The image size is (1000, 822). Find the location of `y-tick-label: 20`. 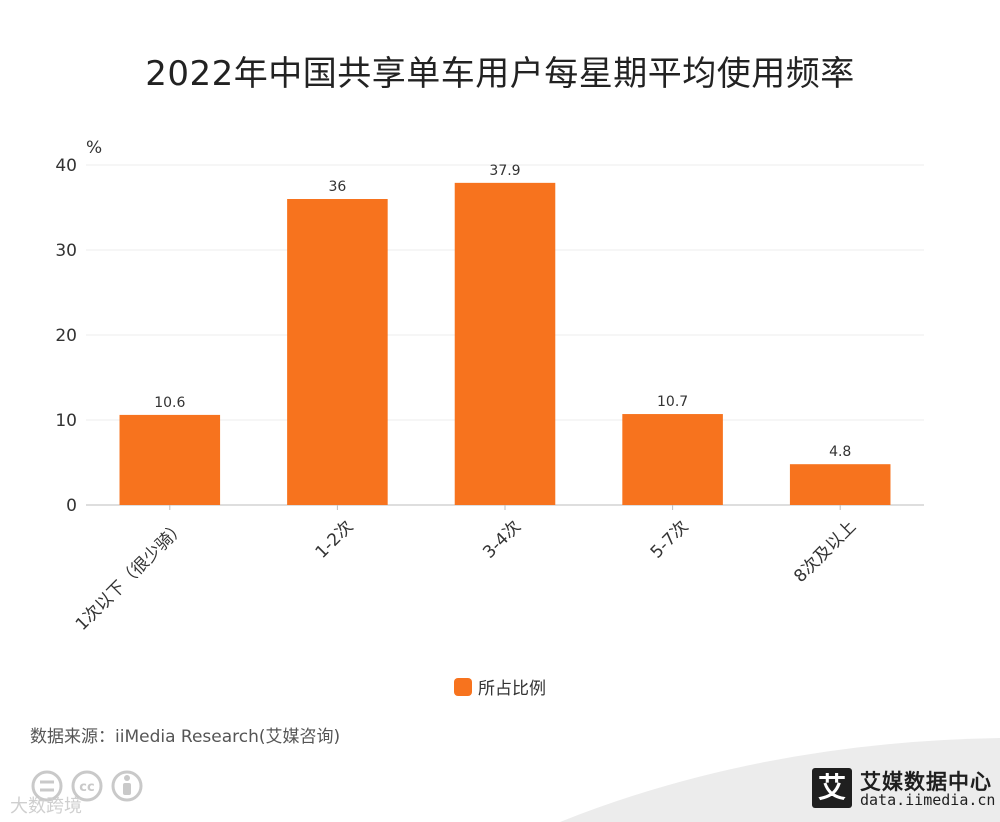

y-tick-label: 20 is located at coordinates (66, 336).